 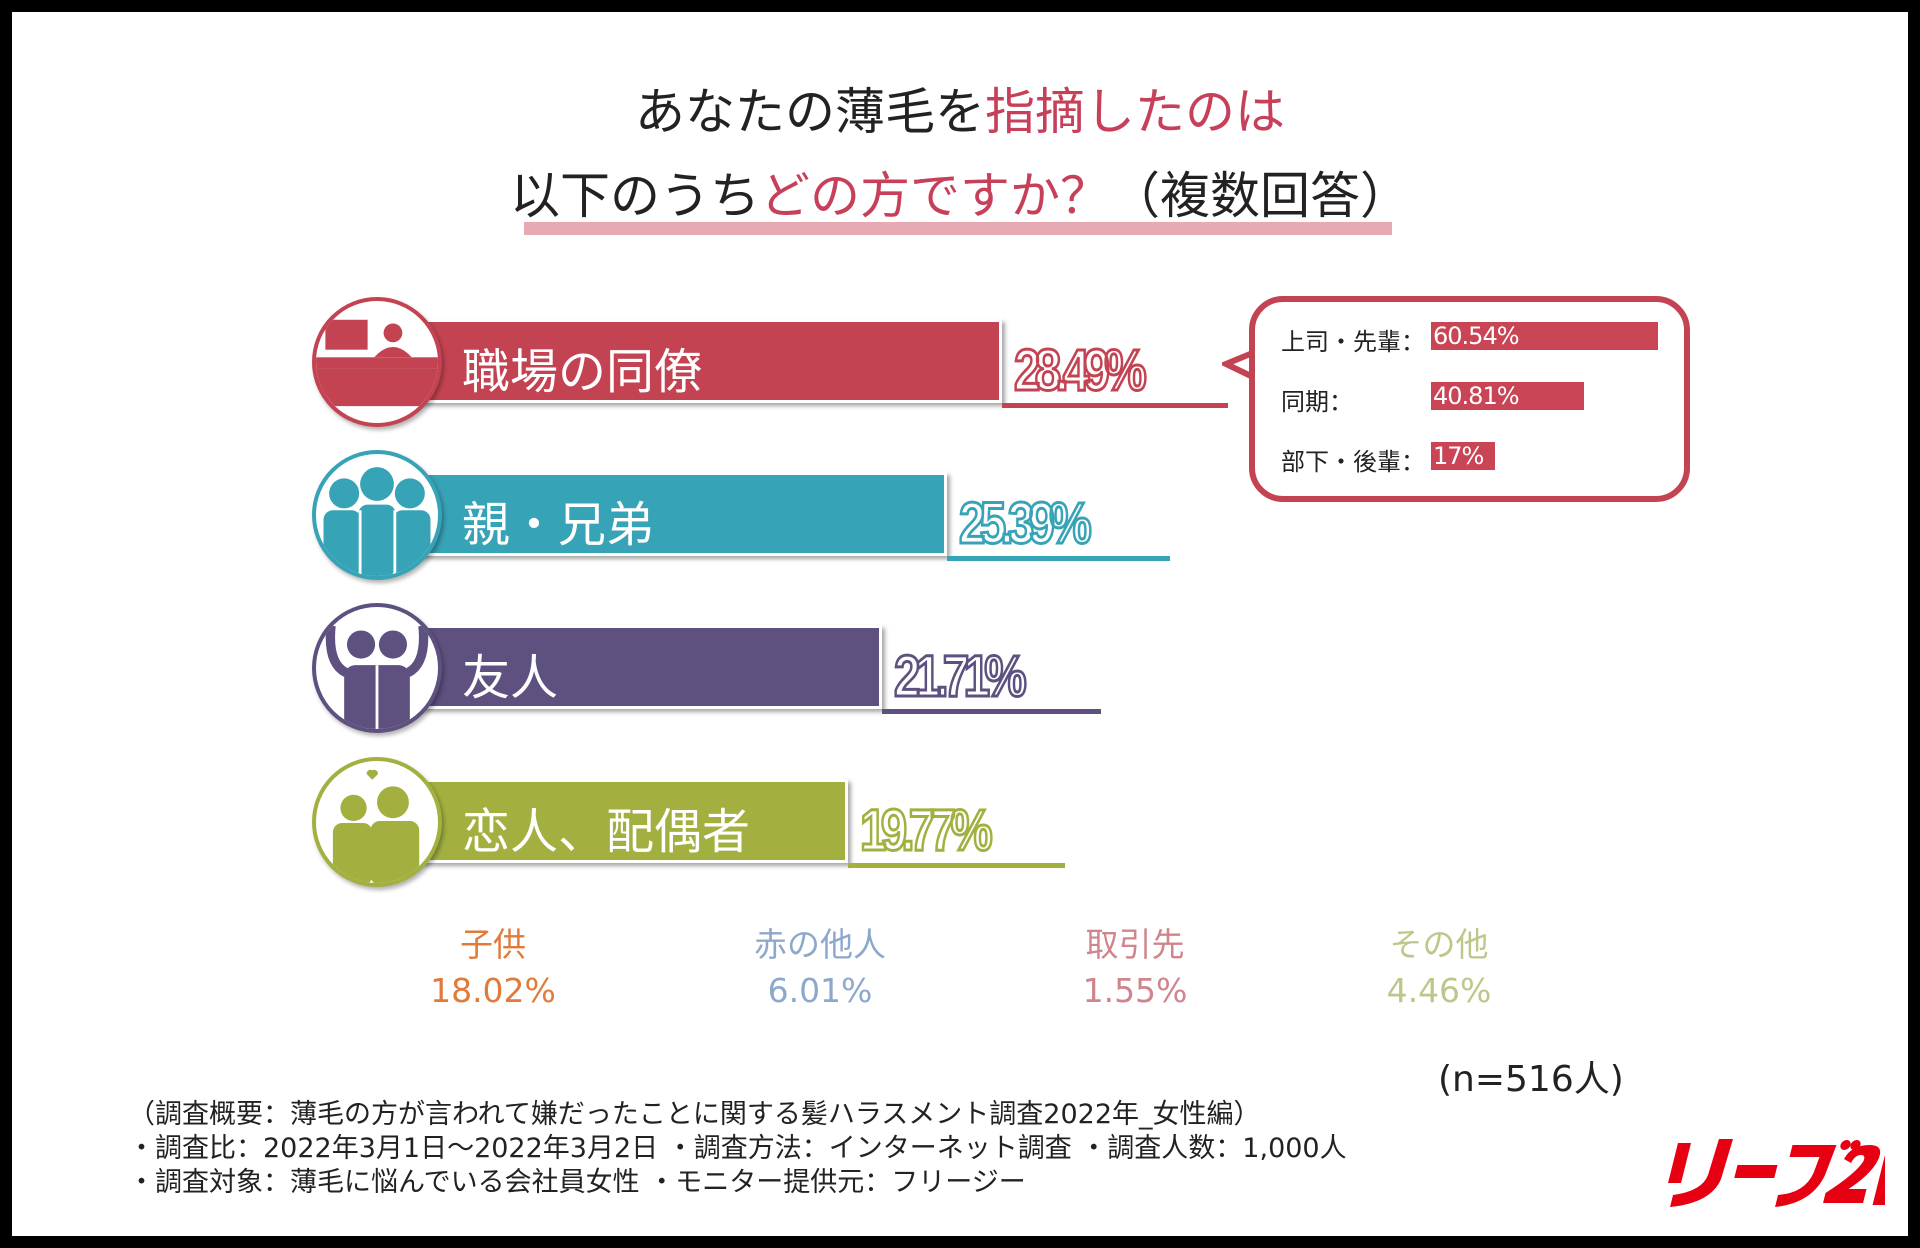 I want to click on bar: 友人, so click(x=641, y=667).